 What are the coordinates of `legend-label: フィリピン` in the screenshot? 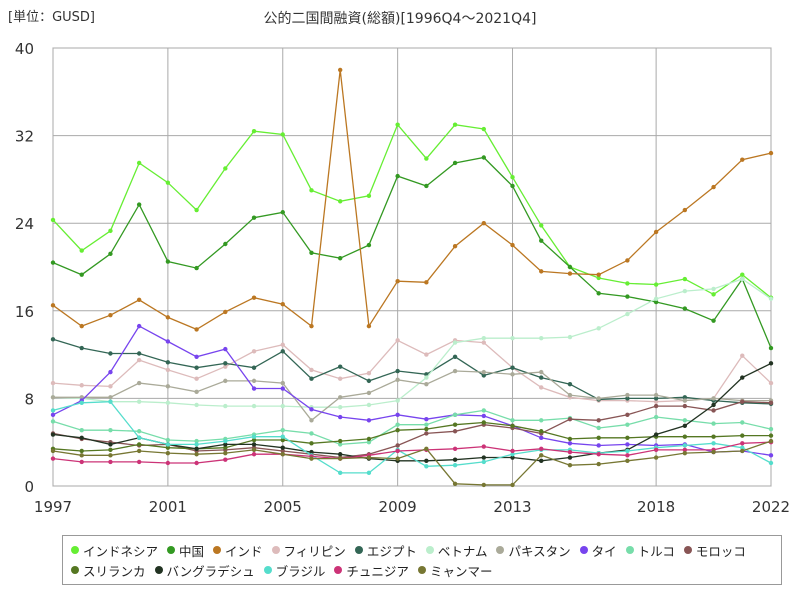 It's located at (314, 551).